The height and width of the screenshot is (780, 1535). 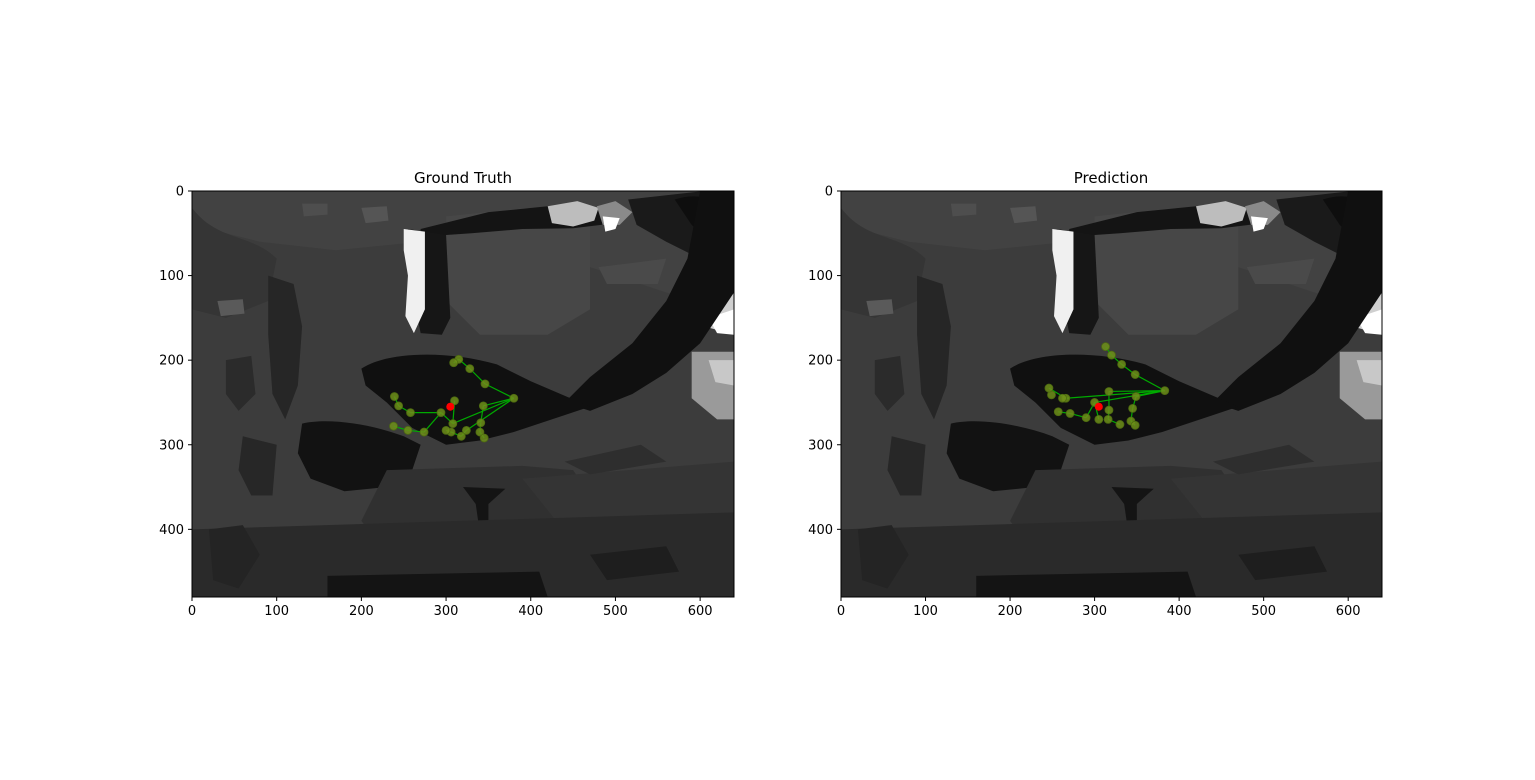 I want to click on chart-title: Ground Truth, so click(x=463, y=178).